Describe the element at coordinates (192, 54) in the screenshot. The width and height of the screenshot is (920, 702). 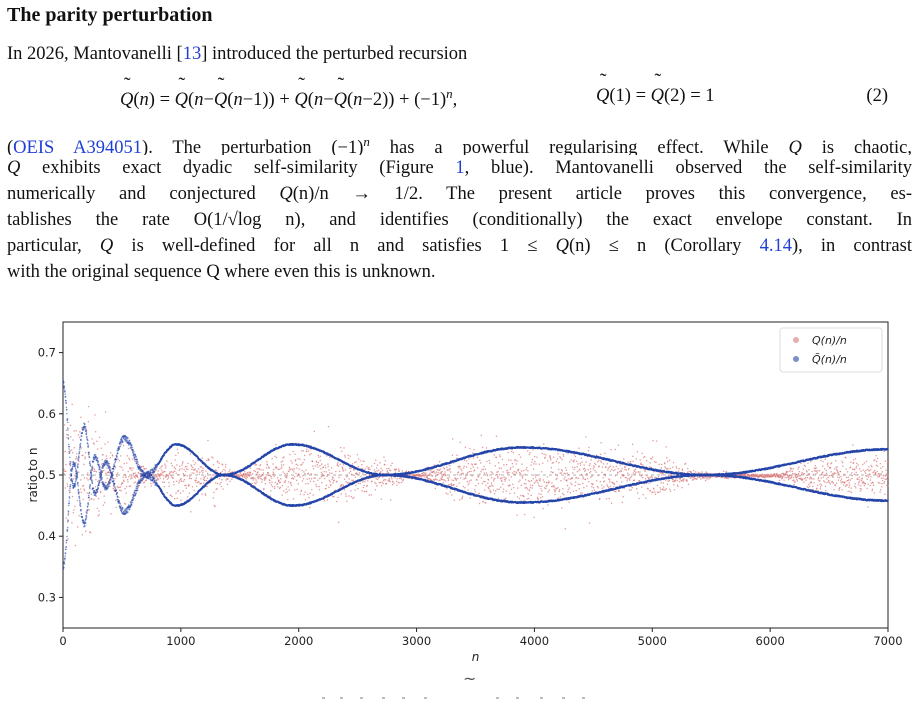
I see `citation-link: 13` at that location.